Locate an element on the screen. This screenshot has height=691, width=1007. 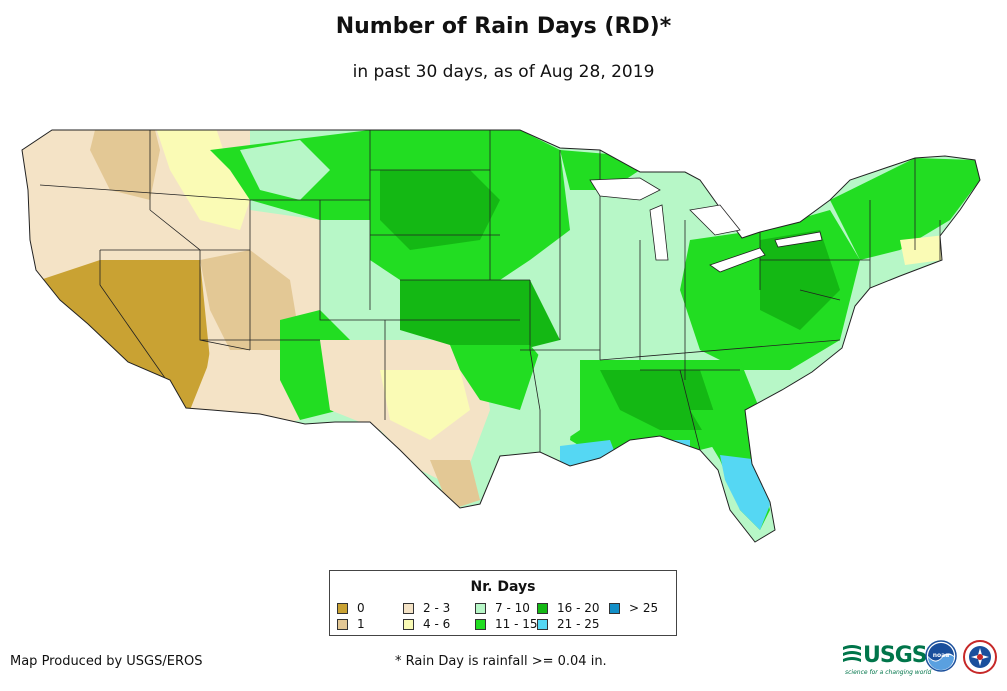
usgs-logo: USGS is located at coordinates (885, 655).